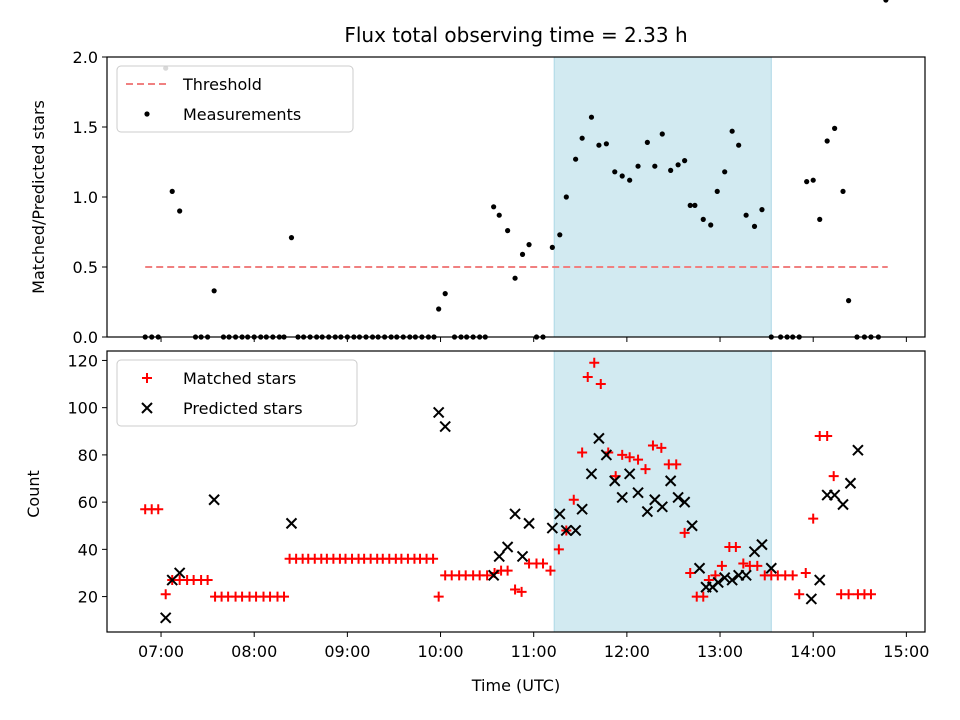 This screenshot has height=720, width=960. What do you see at coordinates (254, 651) in the screenshot?
I see `x-tick-label: 08:00` at bounding box center [254, 651].